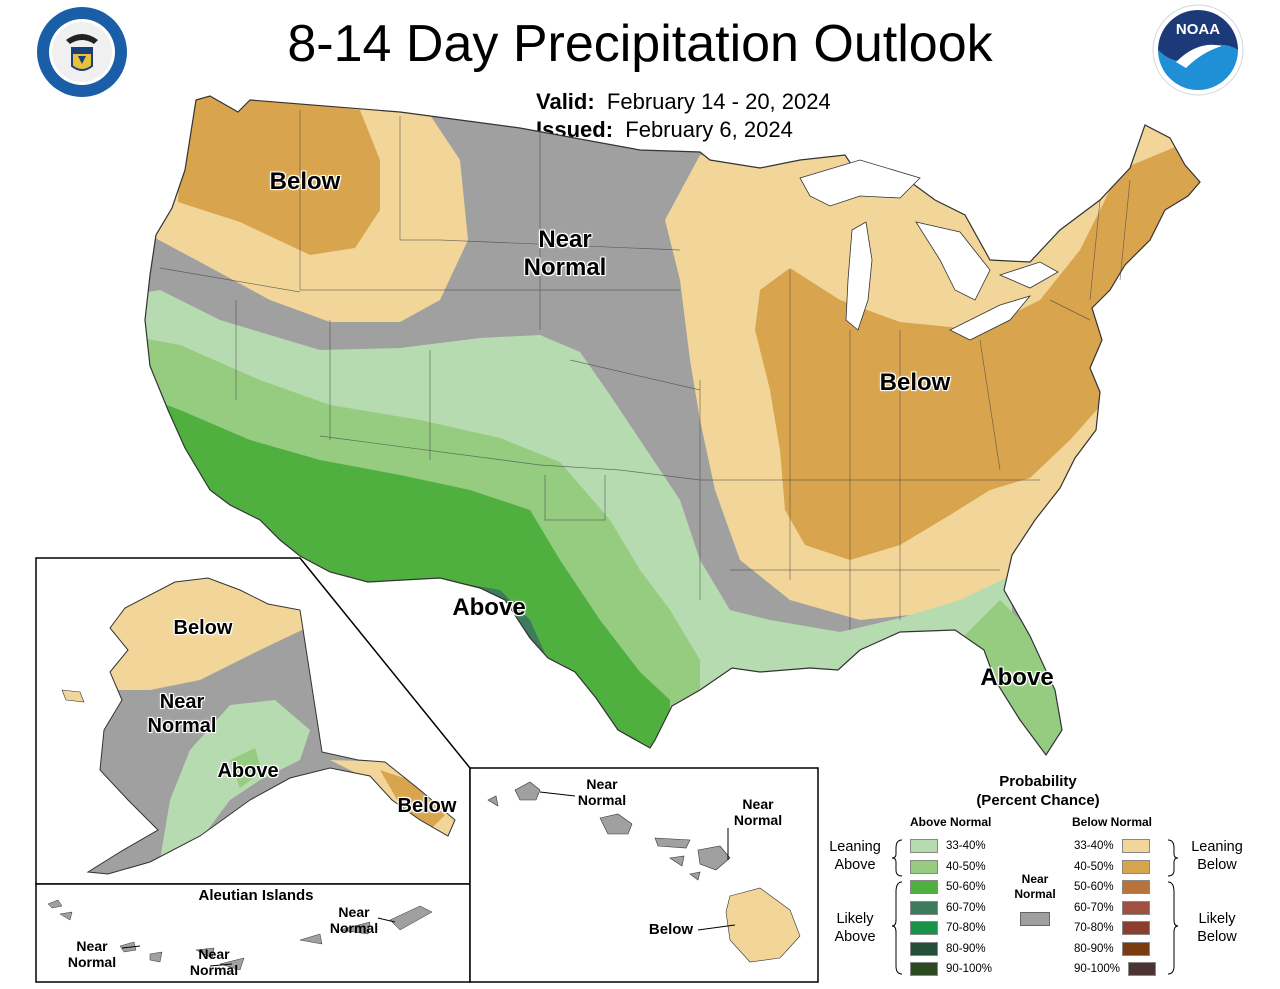  Describe the element at coordinates (1035, 907) in the screenshot. I see `legend-braces` at that location.